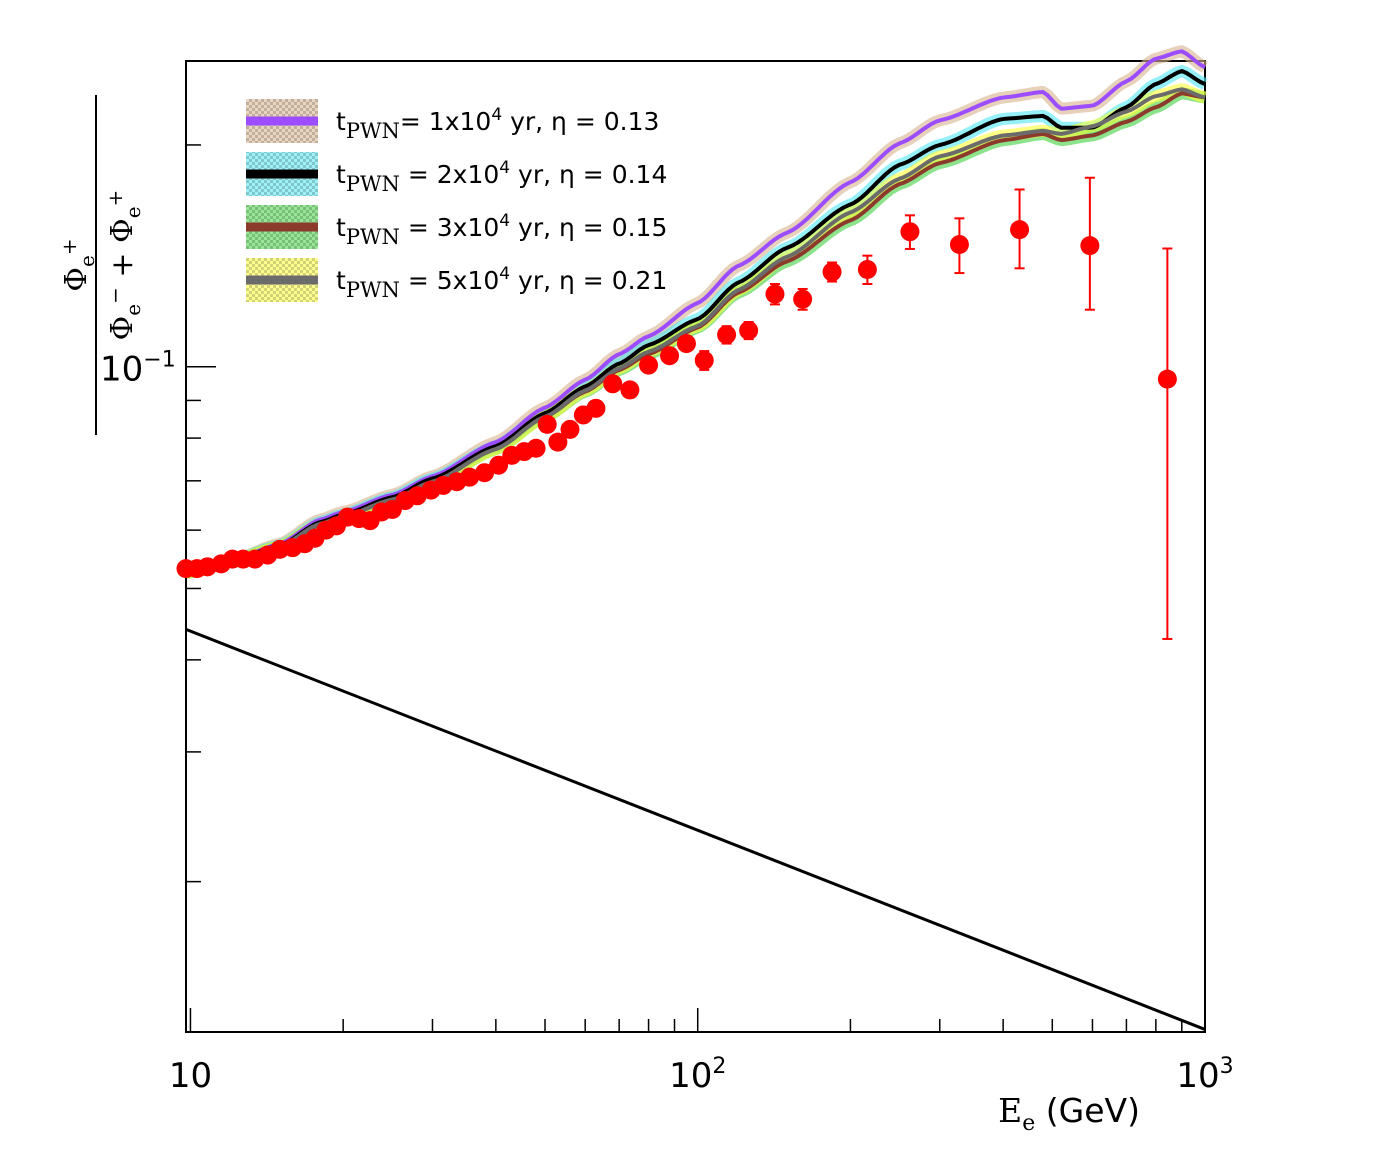  I want to click on legend-entry-3: tPWN = 3x104 yr, η = 0.15, so click(456, 227).